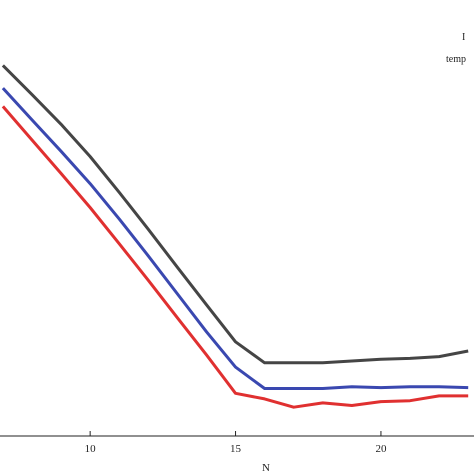 The width and height of the screenshot is (474, 474). What do you see at coordinates (91, 449) in the screenshot?
I see `x-tick-label-10: 10` at bounding box center [91, 449].